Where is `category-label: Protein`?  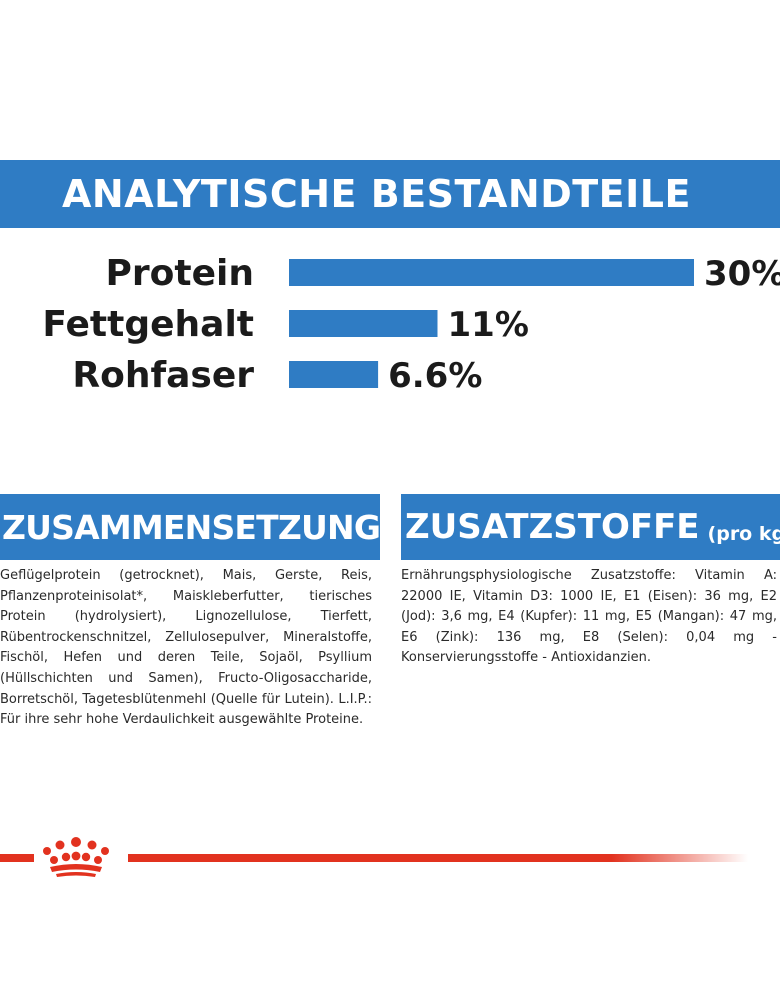 category-label: Protein is located at coordinates (180, 273).